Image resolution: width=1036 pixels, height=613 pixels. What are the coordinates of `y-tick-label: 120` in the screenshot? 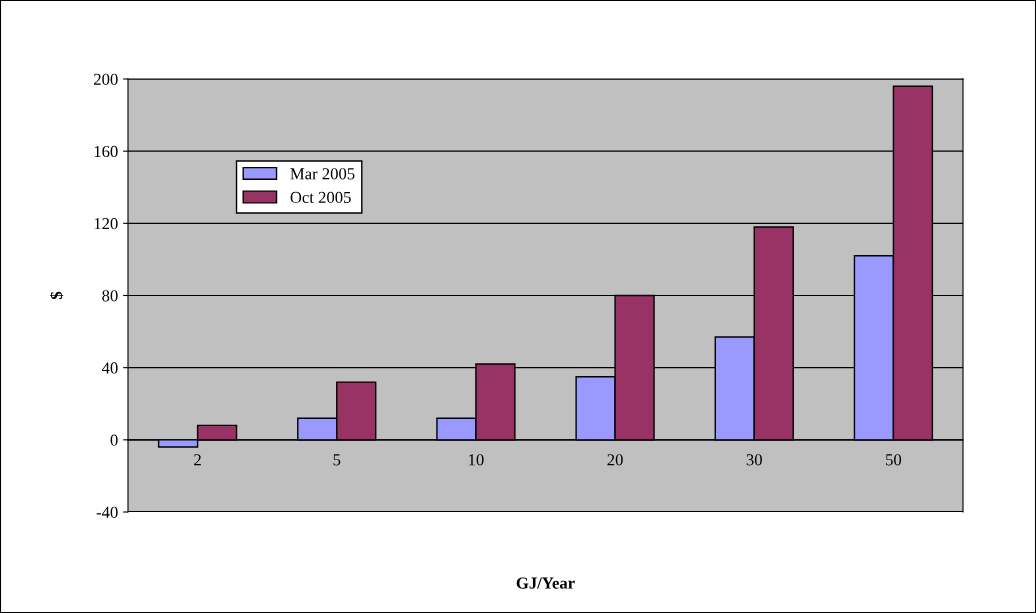 It's located at (106, 224).